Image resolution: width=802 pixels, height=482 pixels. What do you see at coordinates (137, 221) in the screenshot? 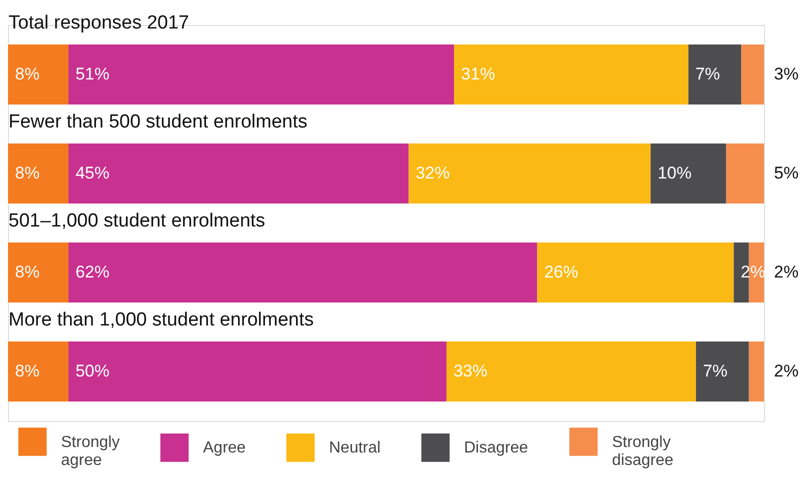
I see `y-tick-label: 501–1,000 student enrolments` at bounding box center [137, 221].